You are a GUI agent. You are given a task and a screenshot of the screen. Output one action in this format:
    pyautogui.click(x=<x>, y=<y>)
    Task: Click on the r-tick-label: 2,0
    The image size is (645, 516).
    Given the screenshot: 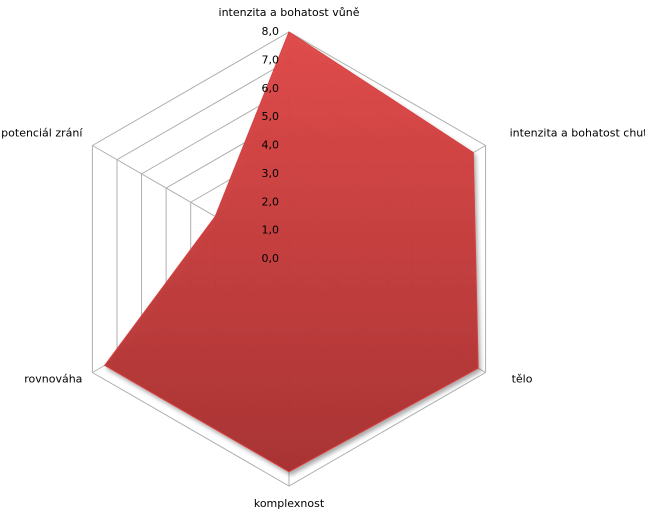 What is the action you would take?
    pyautogui.click(x=271, y=201)
    